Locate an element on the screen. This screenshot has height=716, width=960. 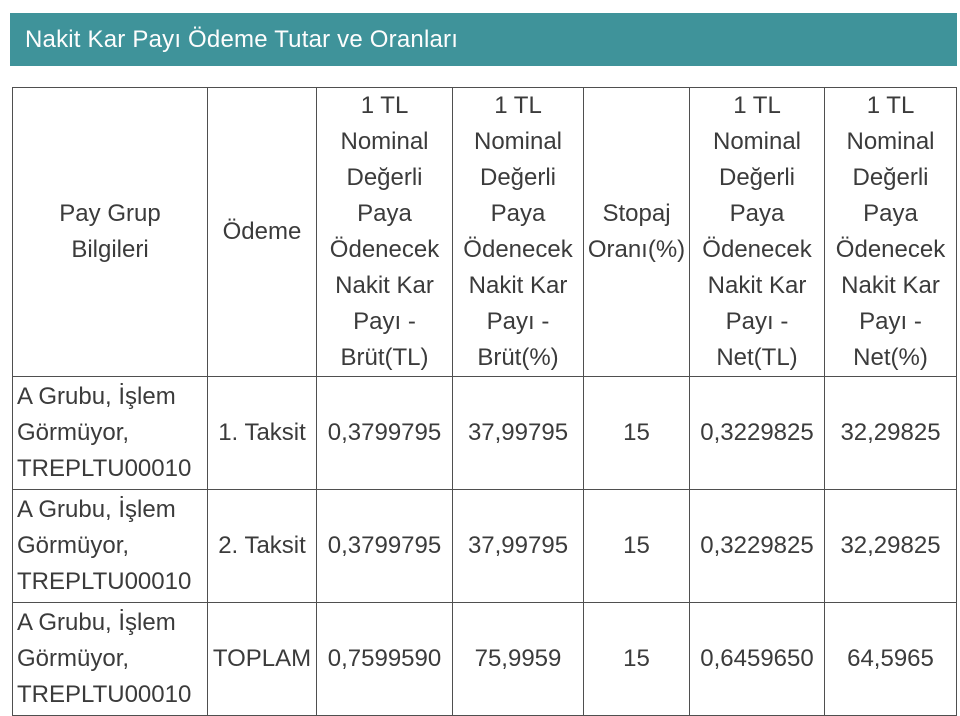
page-title: Nakit Kar Payı Ödeme Tutar ve Oranları is located at coordinates (242, 39).